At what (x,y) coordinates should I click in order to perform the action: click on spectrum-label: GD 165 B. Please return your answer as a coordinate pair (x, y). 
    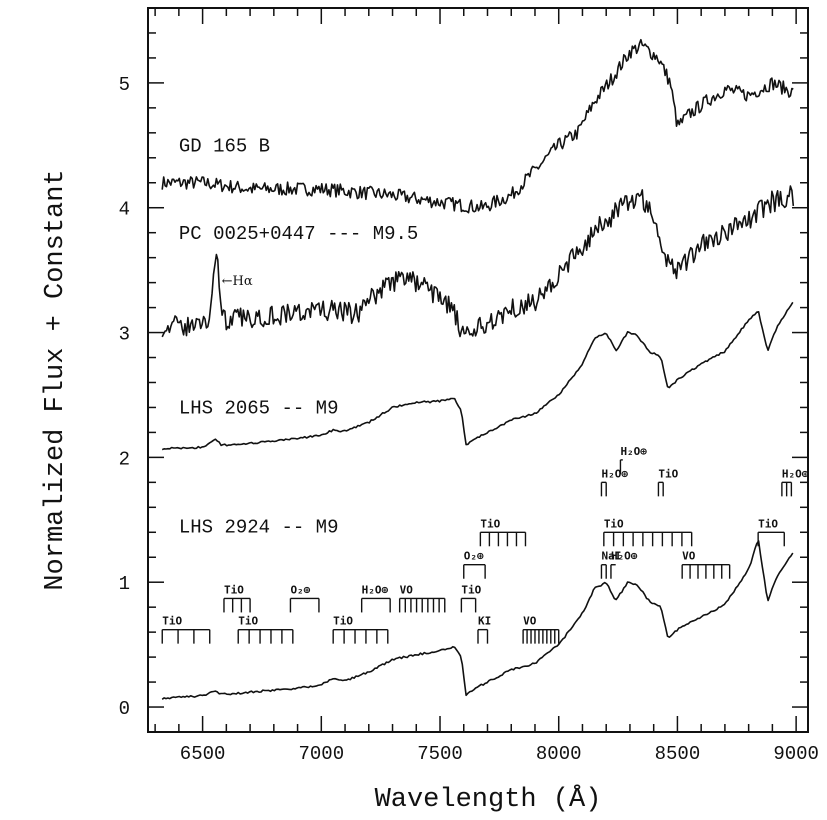
    Looking at the image, I should click on (224, 147).